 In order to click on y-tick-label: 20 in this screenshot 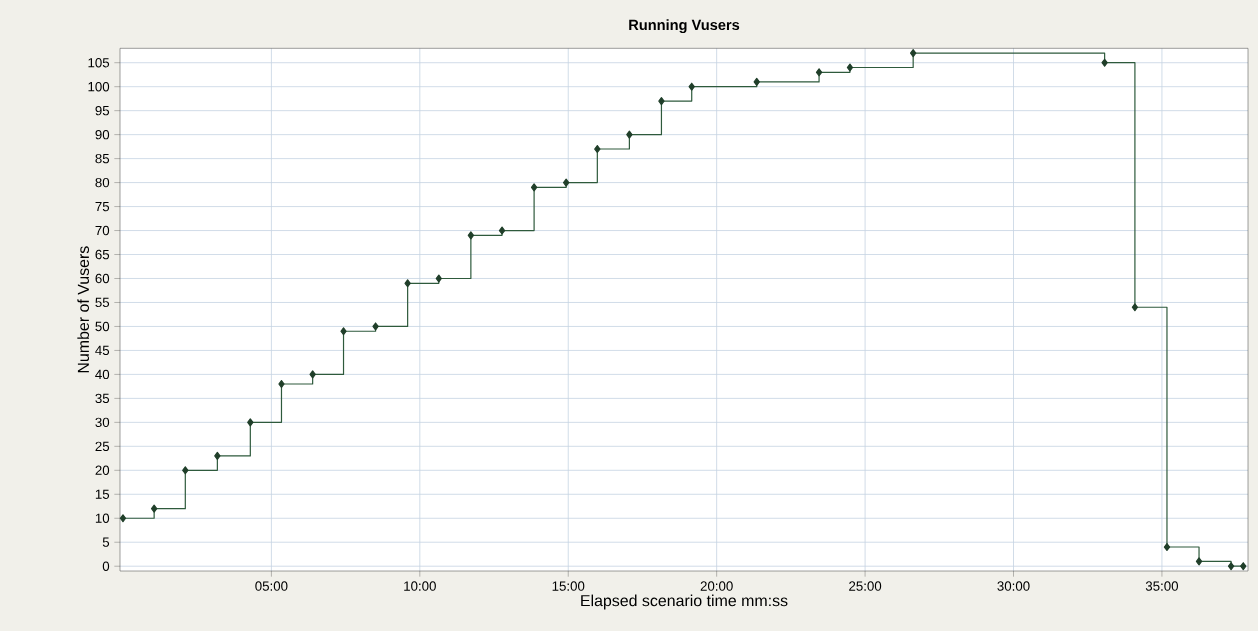, I will do `click(102, 470)`.